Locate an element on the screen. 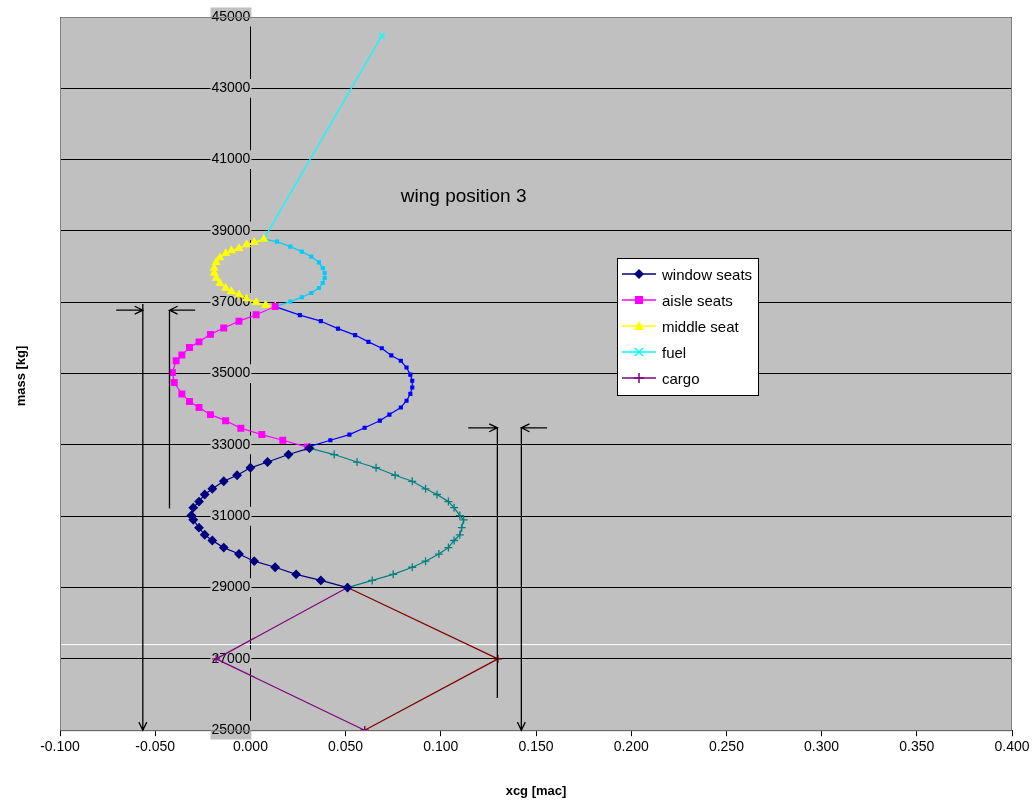 Image resolution: width=1034 pixels, height=801 pixels. y-tick-label: 33000 is located at coordinates (231, 443).